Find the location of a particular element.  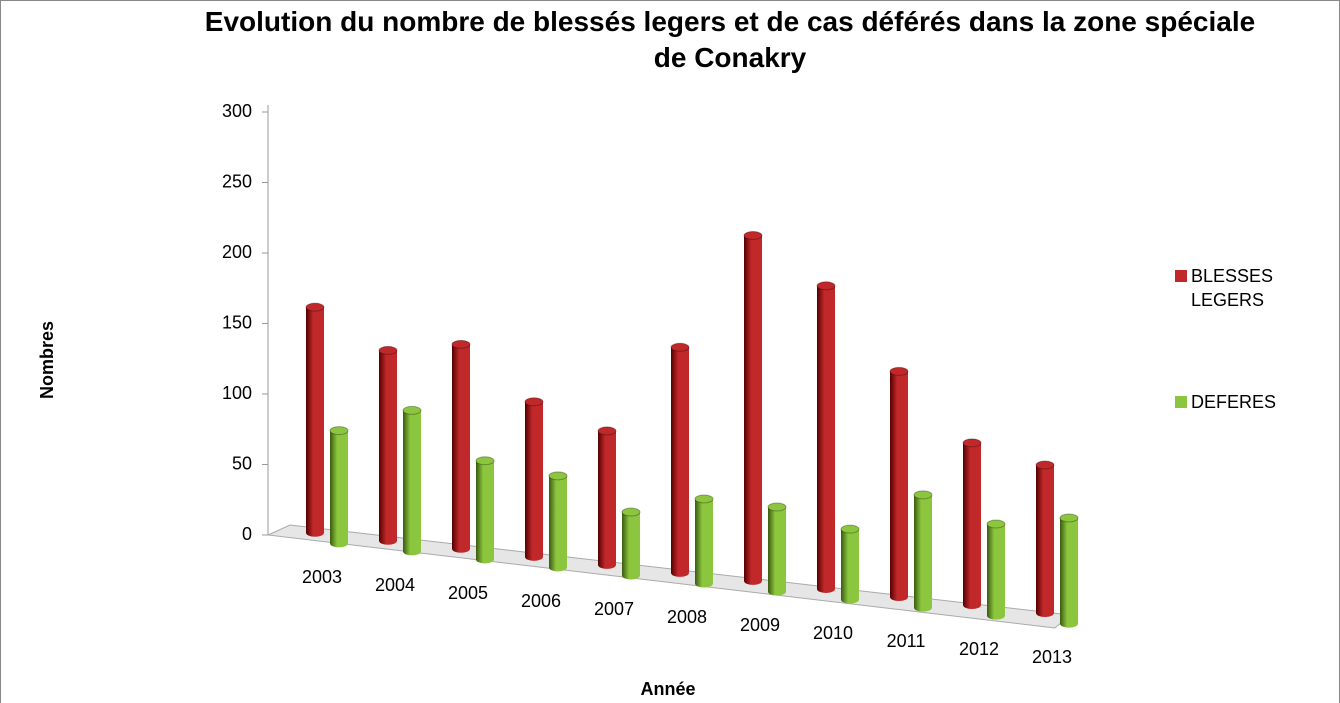

x-tick-label: 2013 is located at coordinates (1052, 657).